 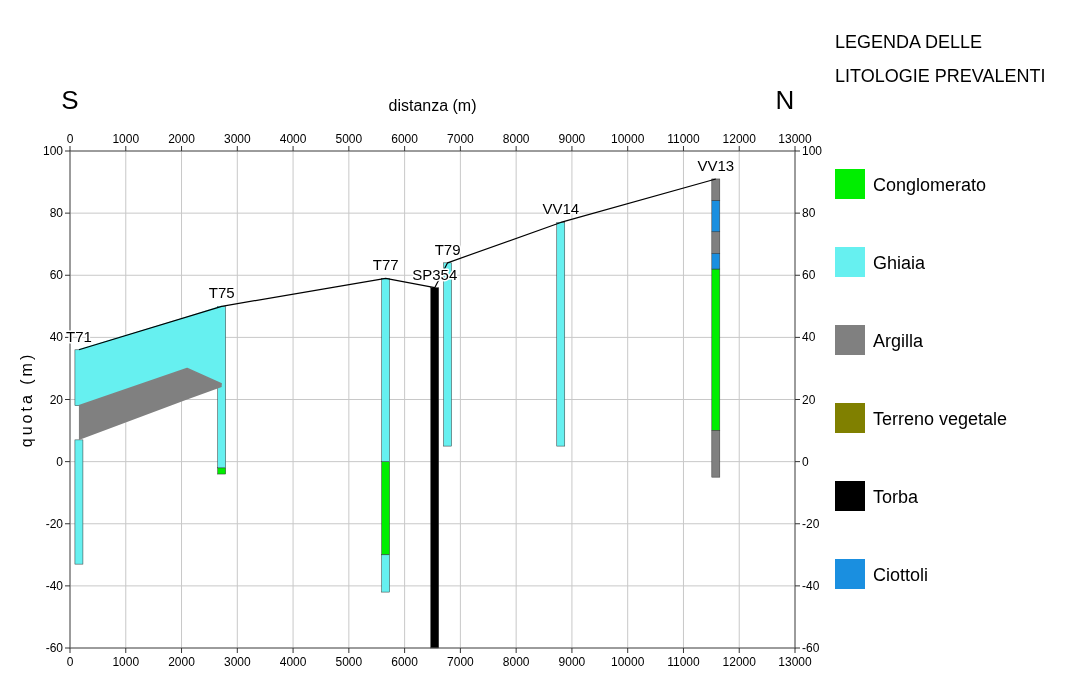 I want to click on x-tick-label: 8000, so click(x=516, y=139).